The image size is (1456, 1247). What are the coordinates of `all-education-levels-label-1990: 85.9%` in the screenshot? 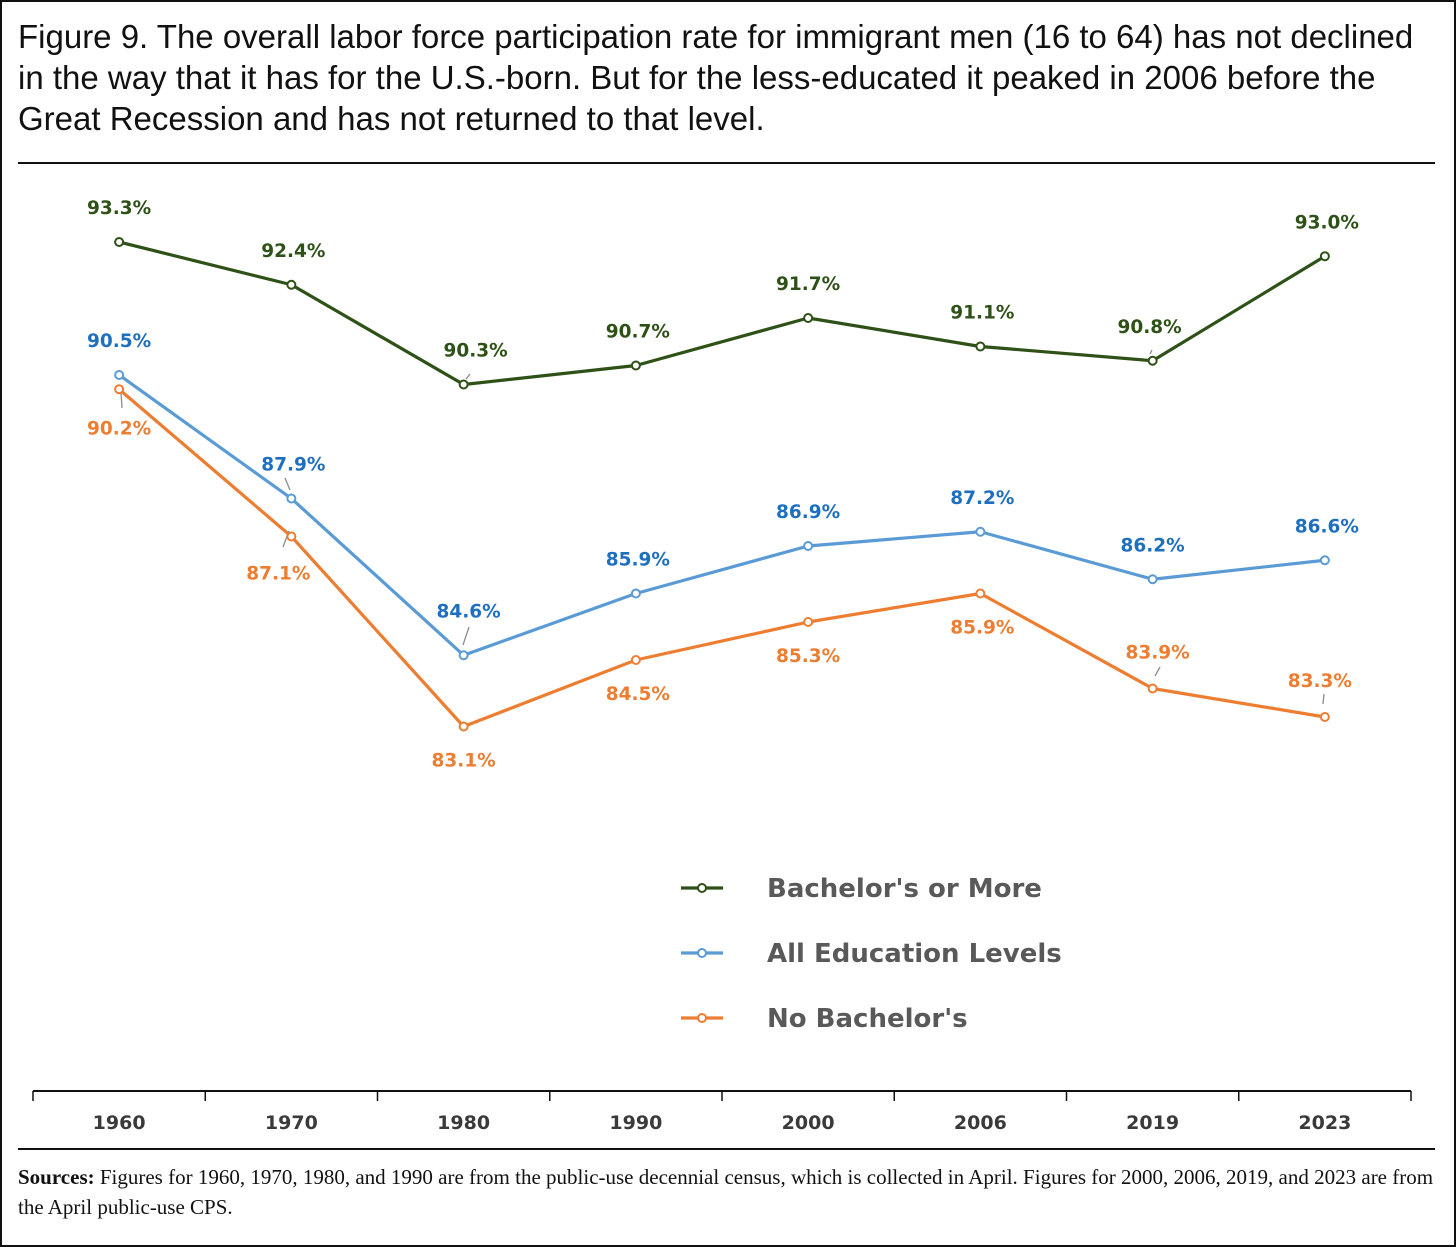 It's located at (638, 560).